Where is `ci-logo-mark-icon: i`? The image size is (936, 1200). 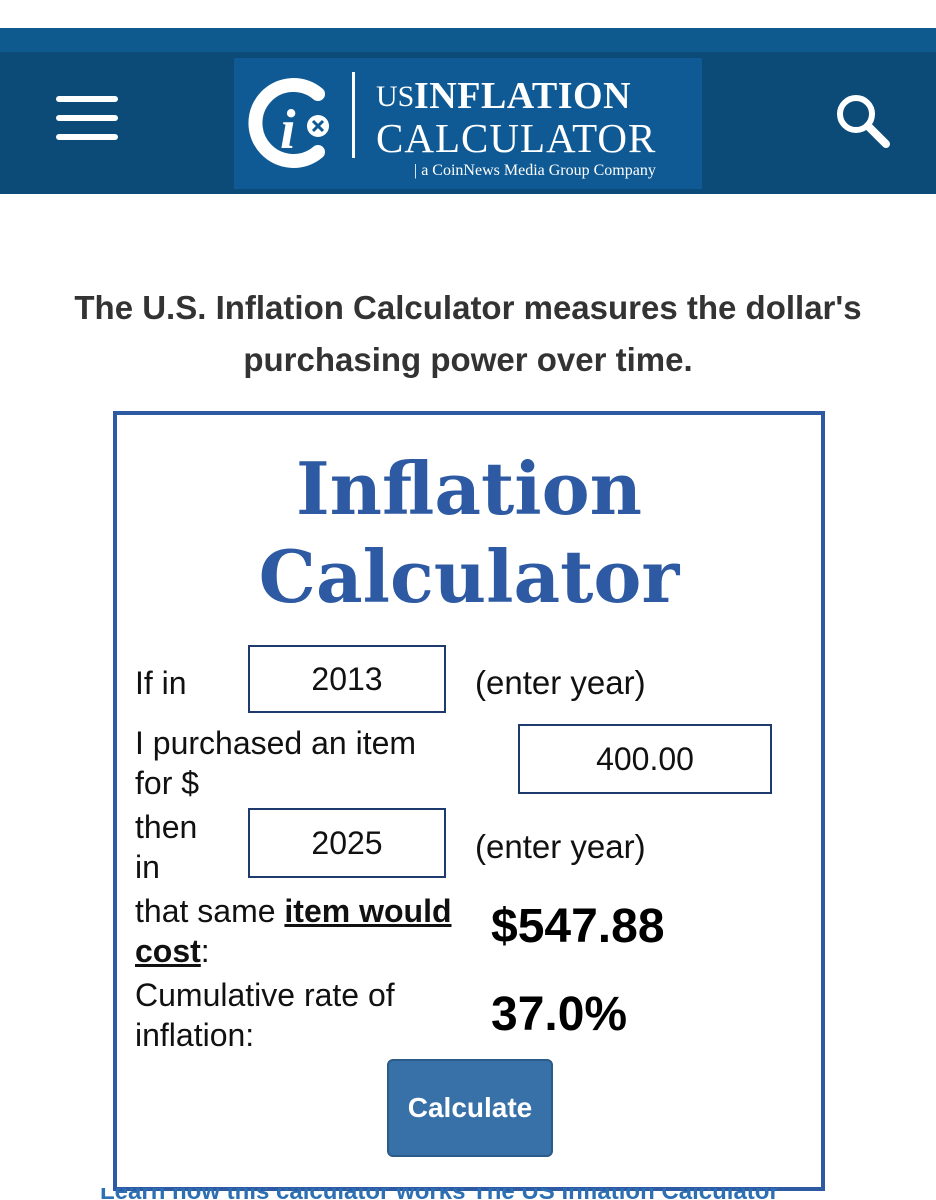
ci-logo-mark-icon: i is located at coordinates (288, 123).